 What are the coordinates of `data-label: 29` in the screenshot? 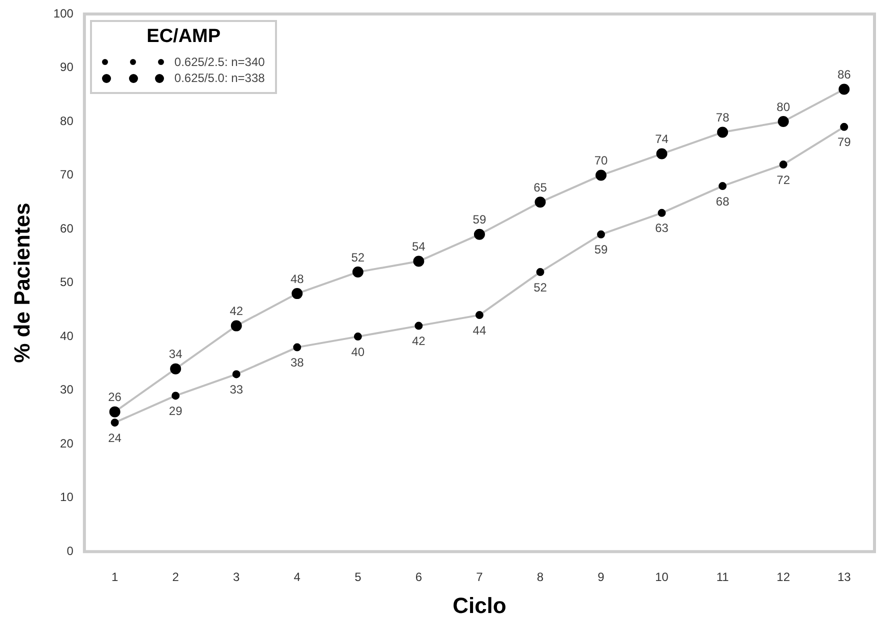 It's located at (175, 411).